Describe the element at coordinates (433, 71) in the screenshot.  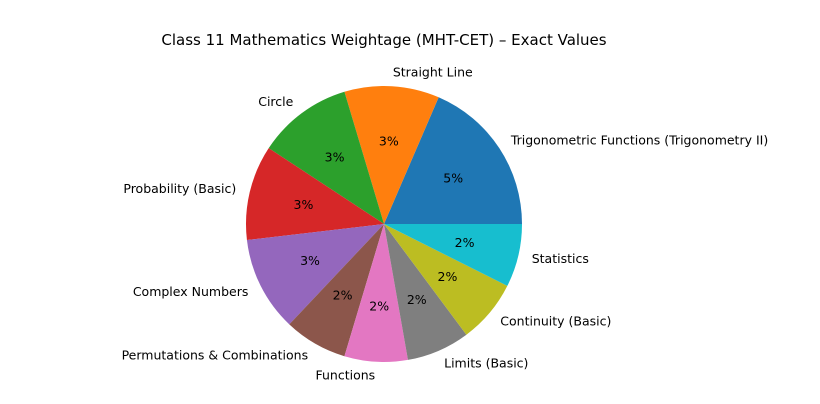
I see `slice-label: Straight Line` at that location.